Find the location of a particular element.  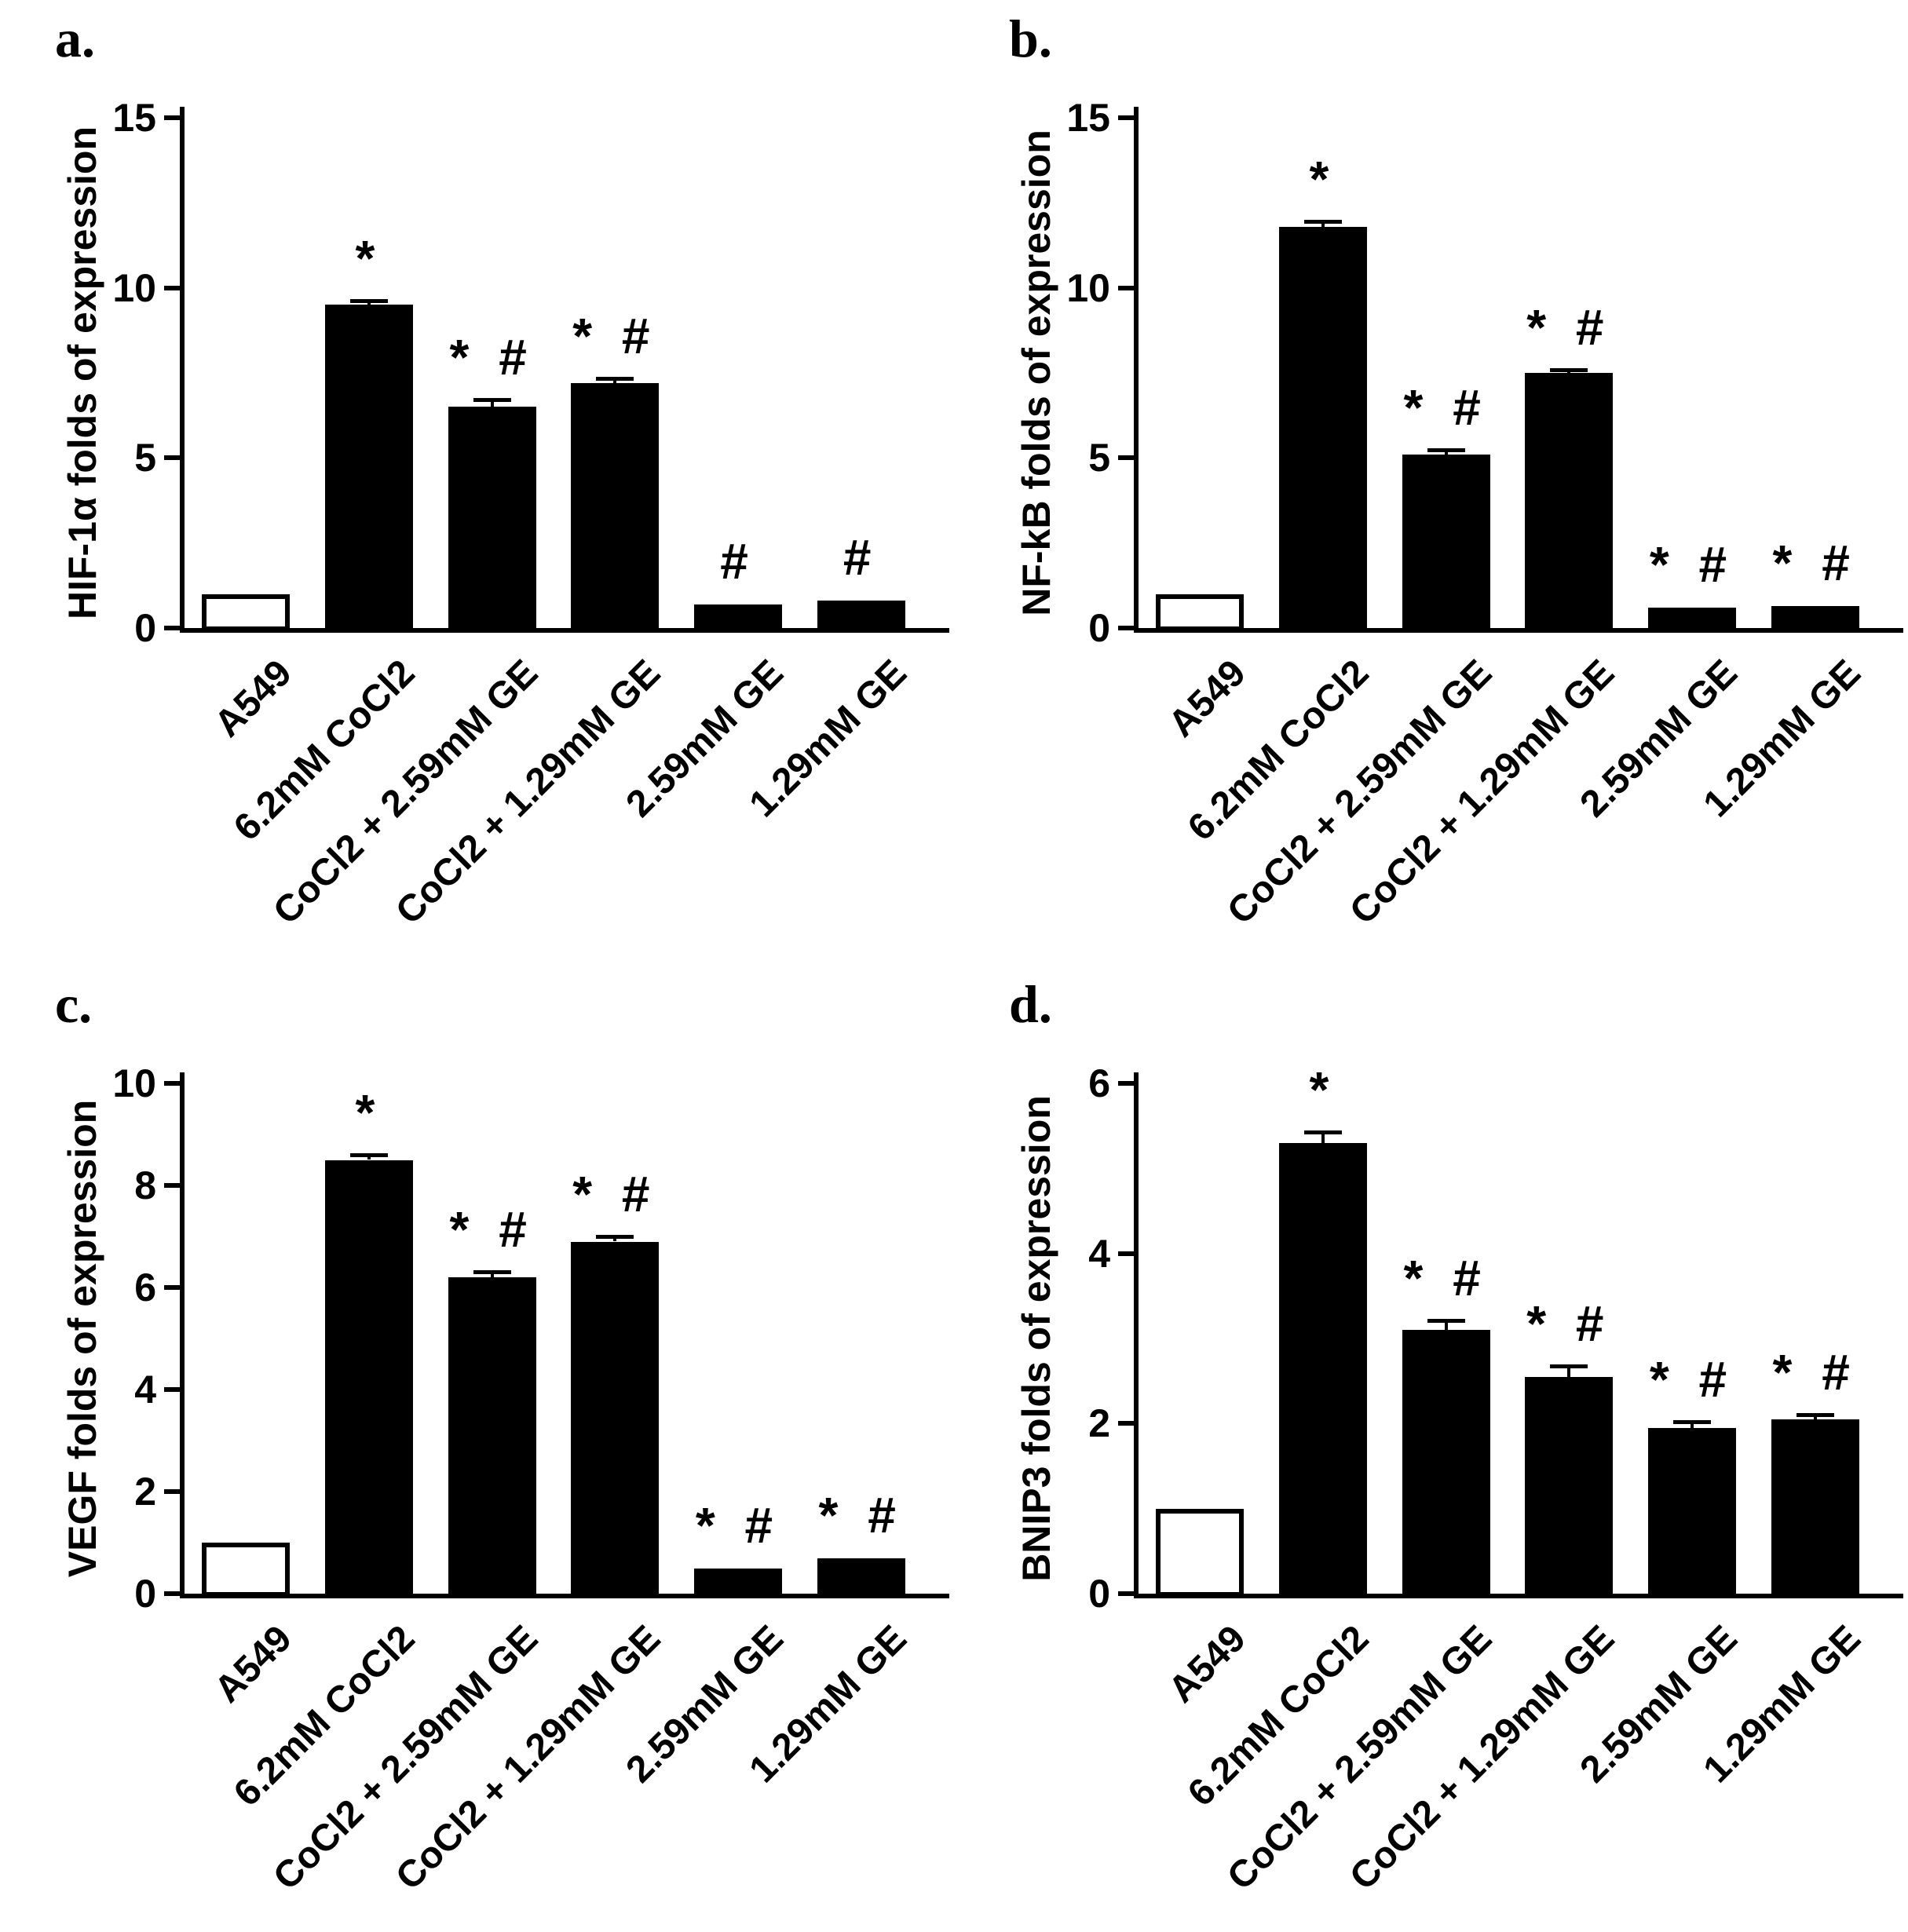

significance-marker: # is located at coordinates (861, 557).